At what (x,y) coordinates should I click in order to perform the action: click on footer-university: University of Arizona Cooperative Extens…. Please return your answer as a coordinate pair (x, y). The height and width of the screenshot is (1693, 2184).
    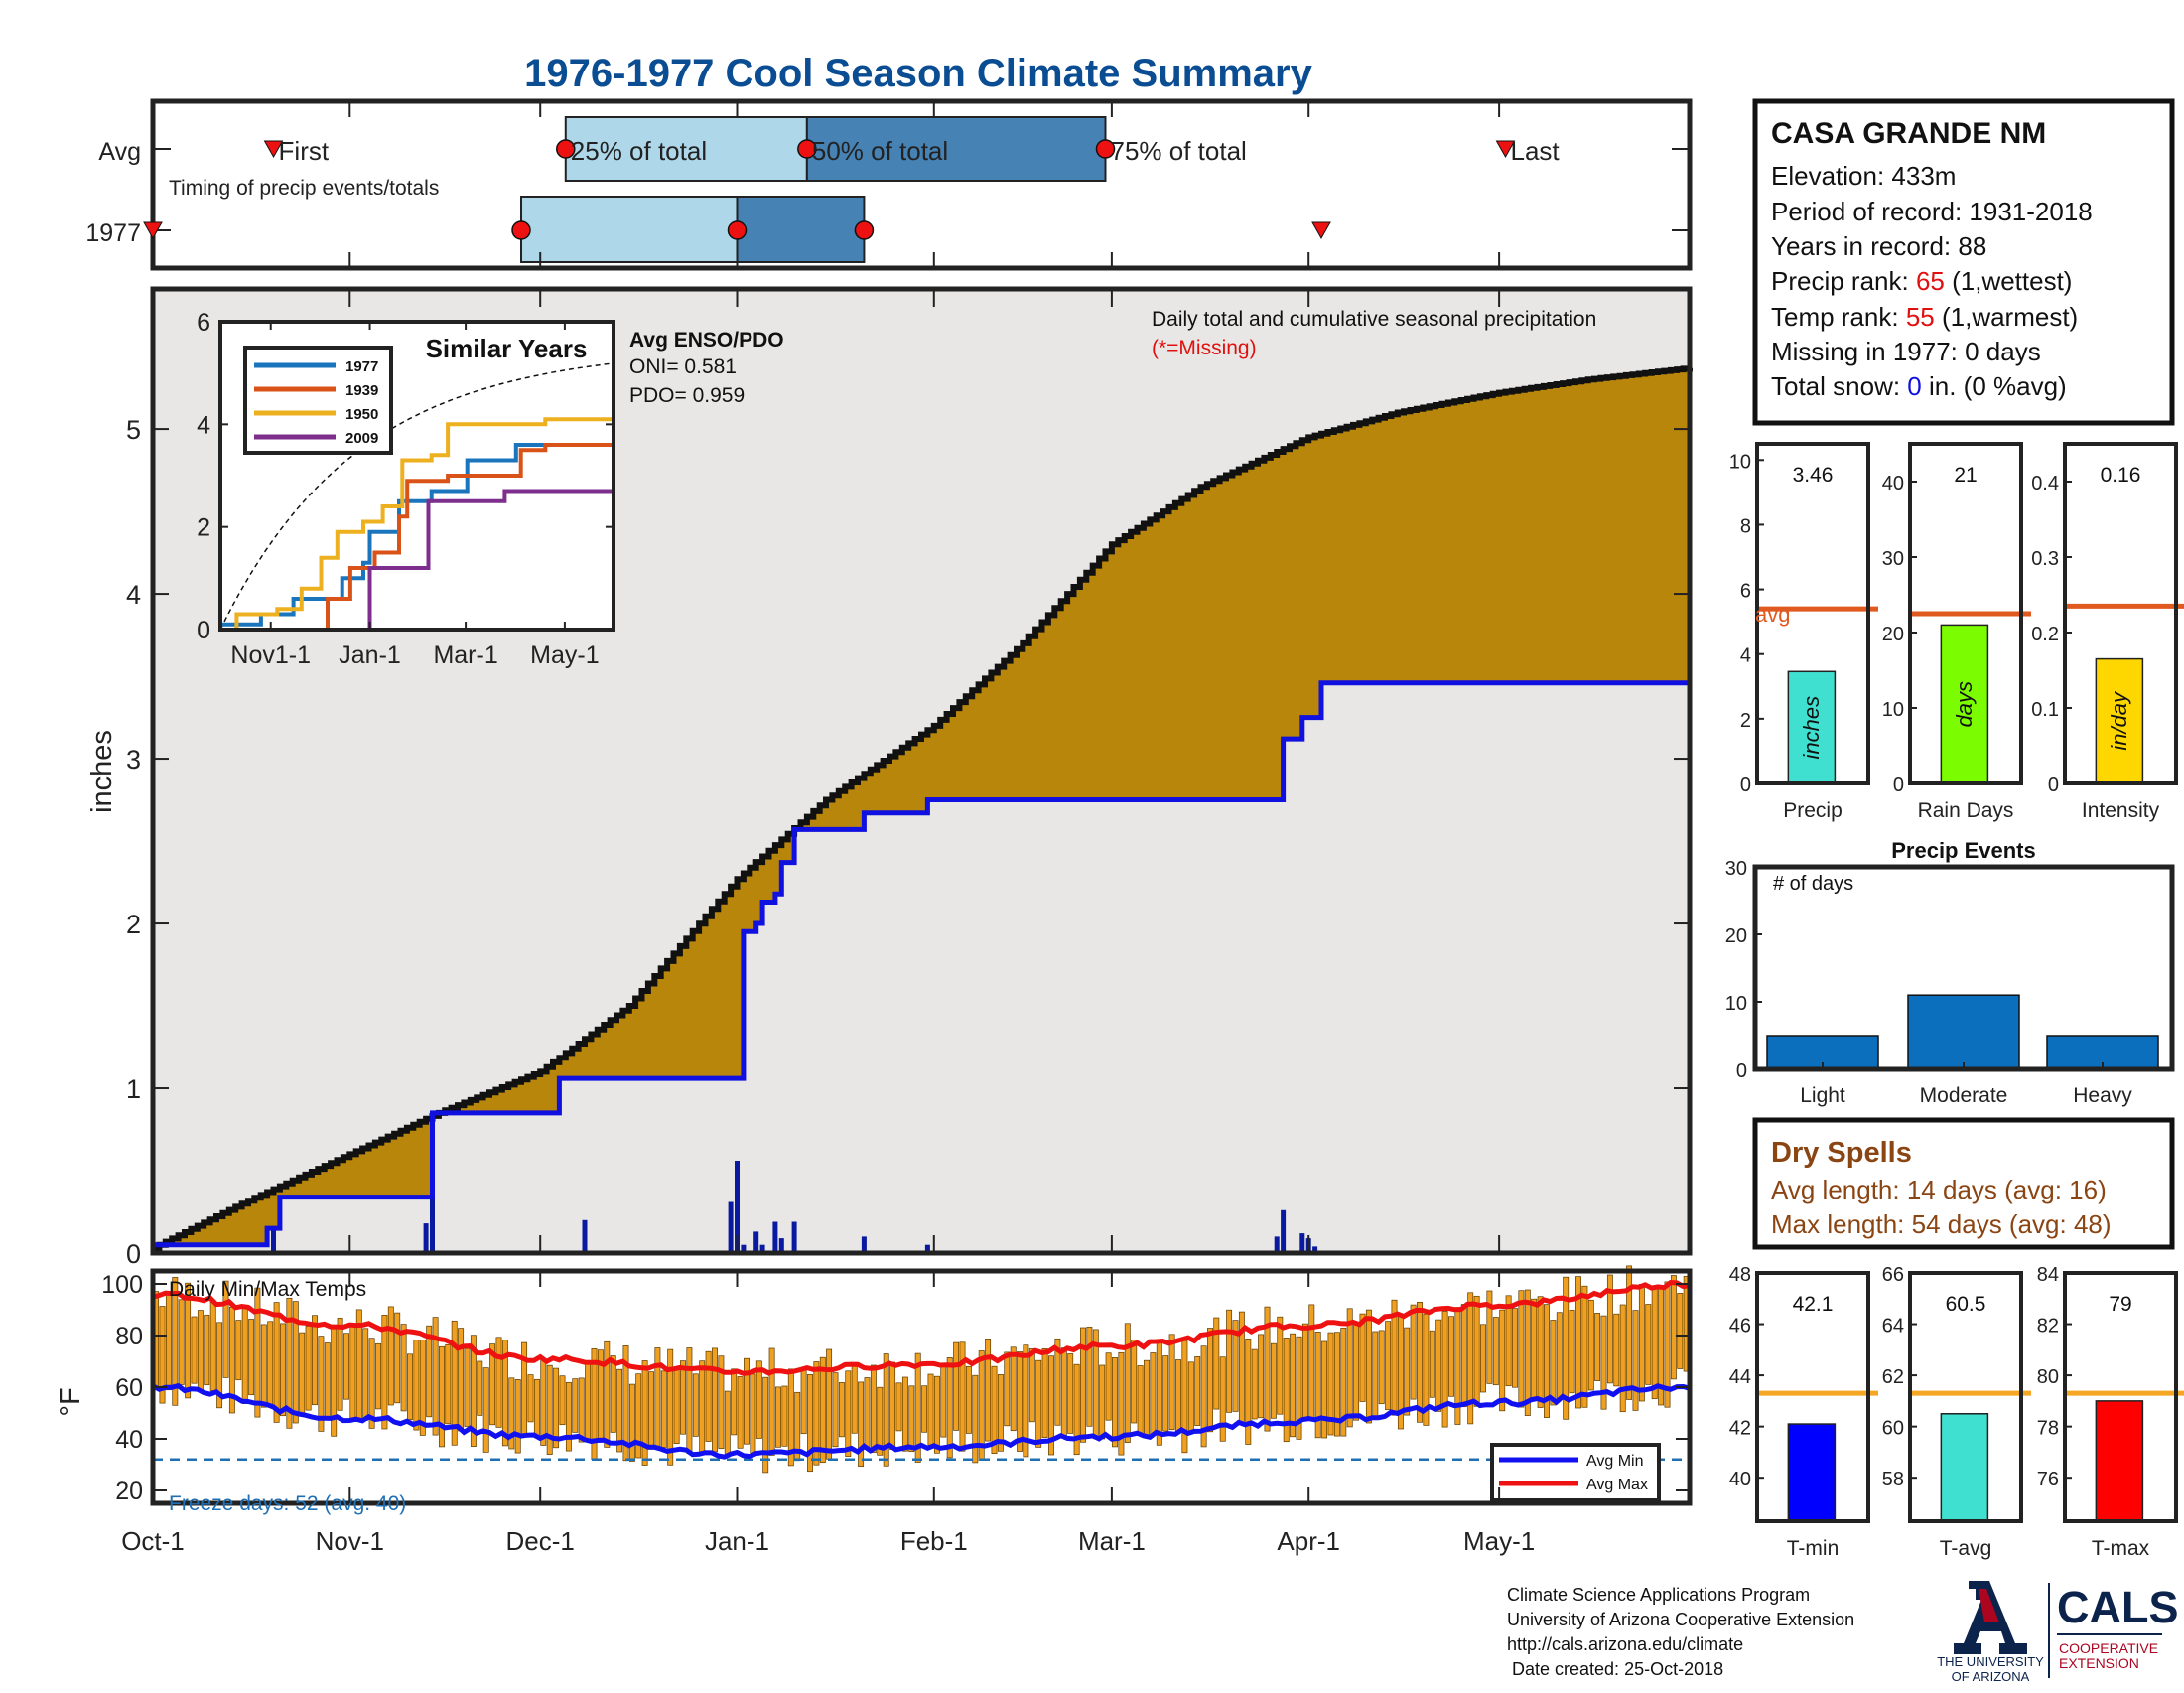
    Looking at the image, I should click on (1680, 1619).